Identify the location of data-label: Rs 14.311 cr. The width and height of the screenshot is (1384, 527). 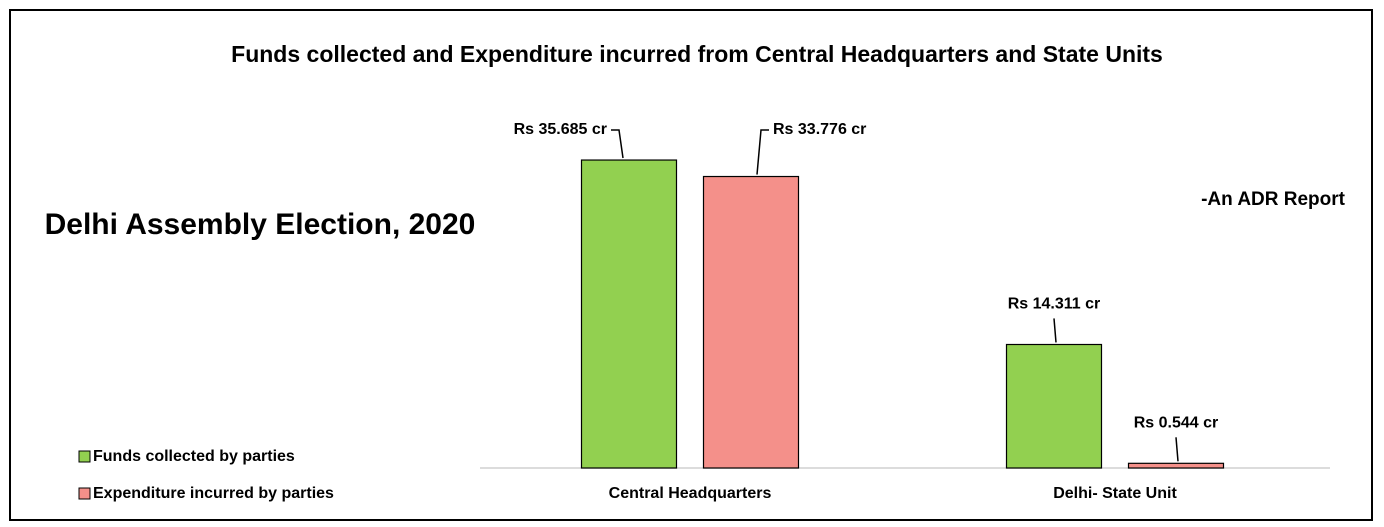
(1054, 304).